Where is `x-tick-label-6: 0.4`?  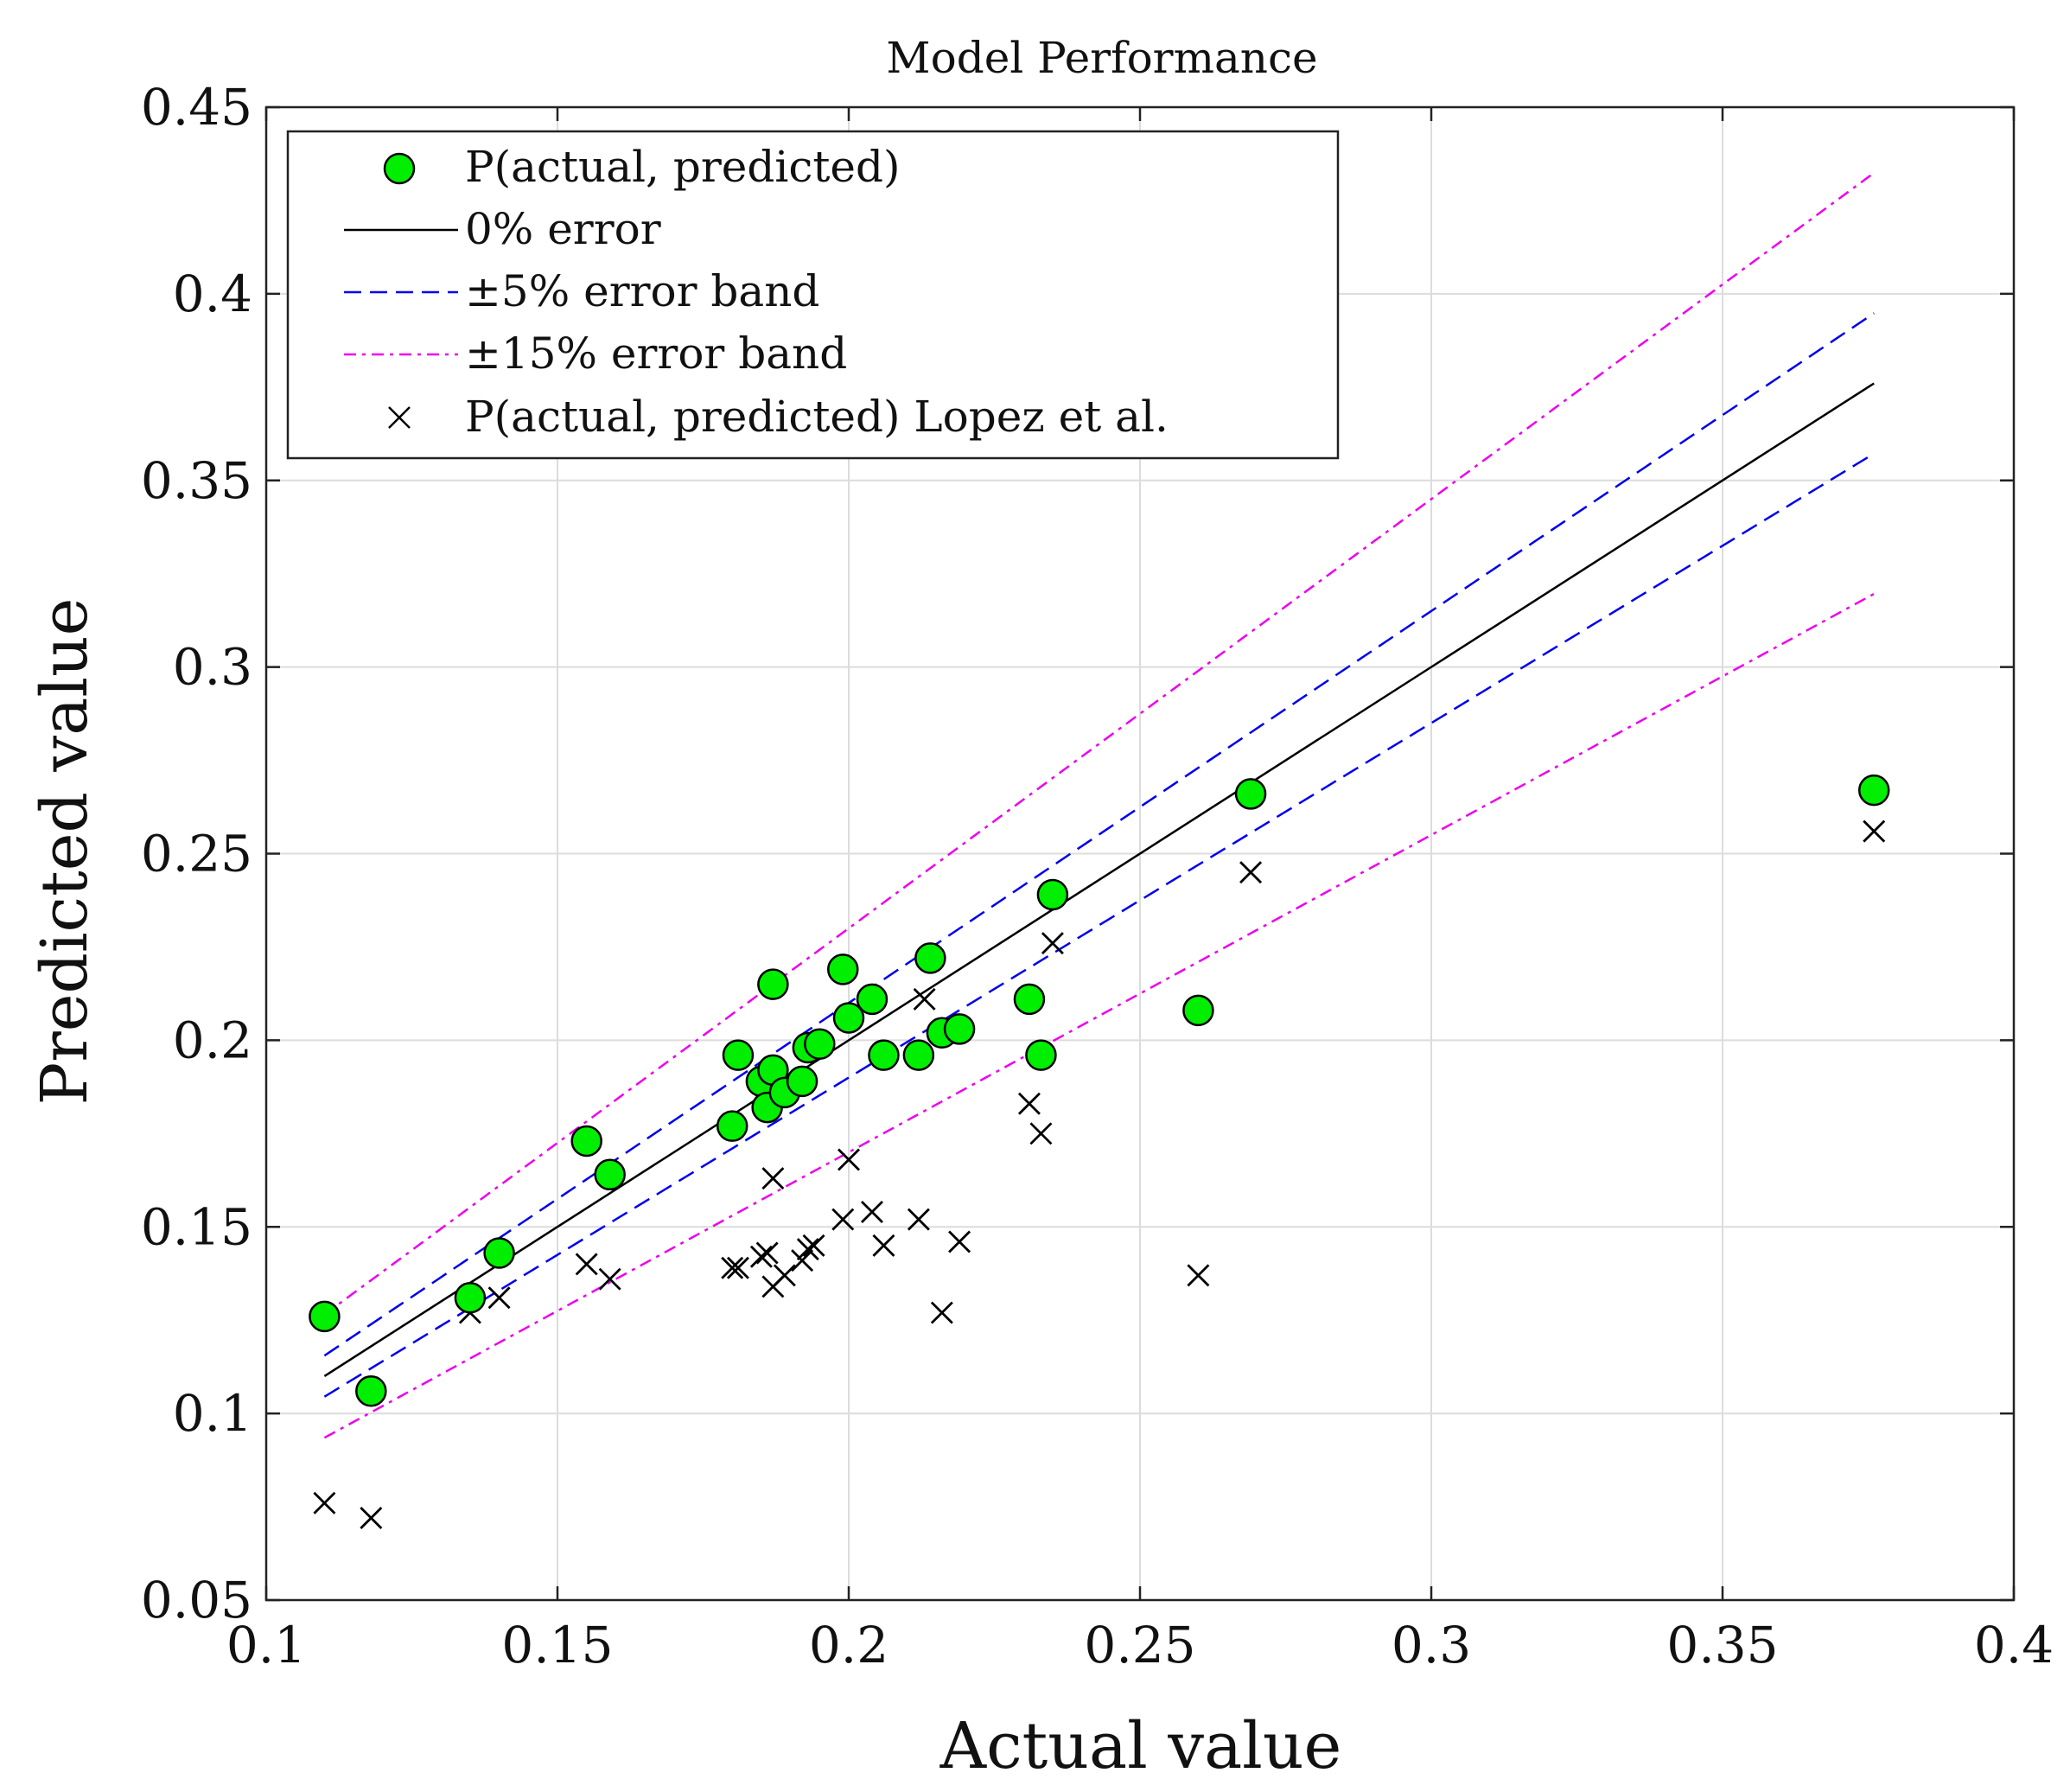 x-tick-label-6: 0.4 is located at coordinates (2014, 1645).